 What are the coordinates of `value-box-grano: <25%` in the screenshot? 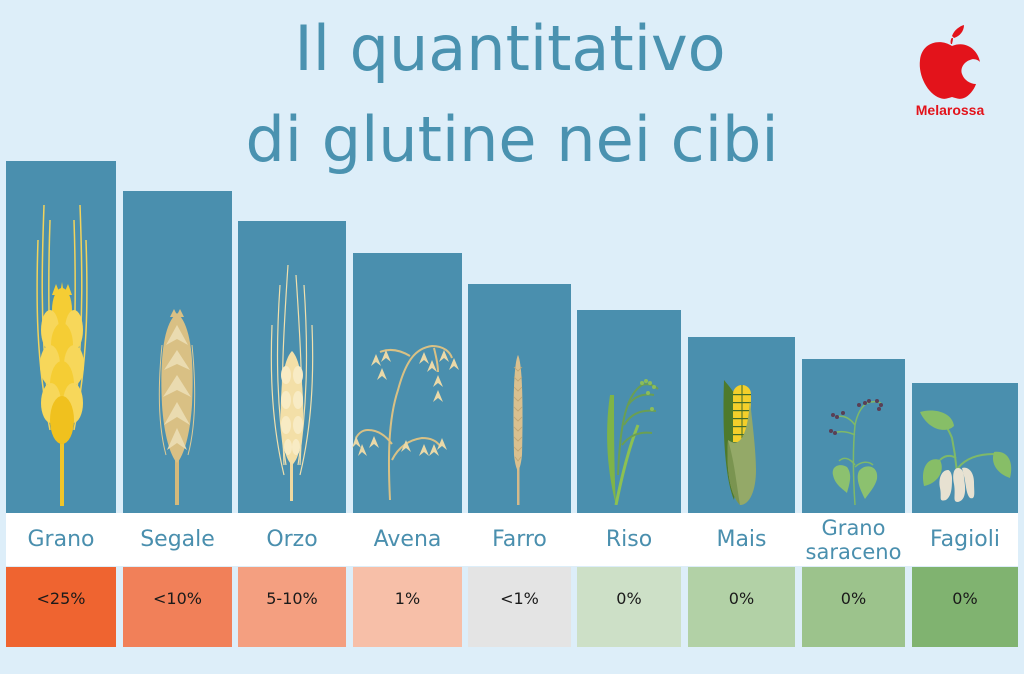 It's located at (61, 607).